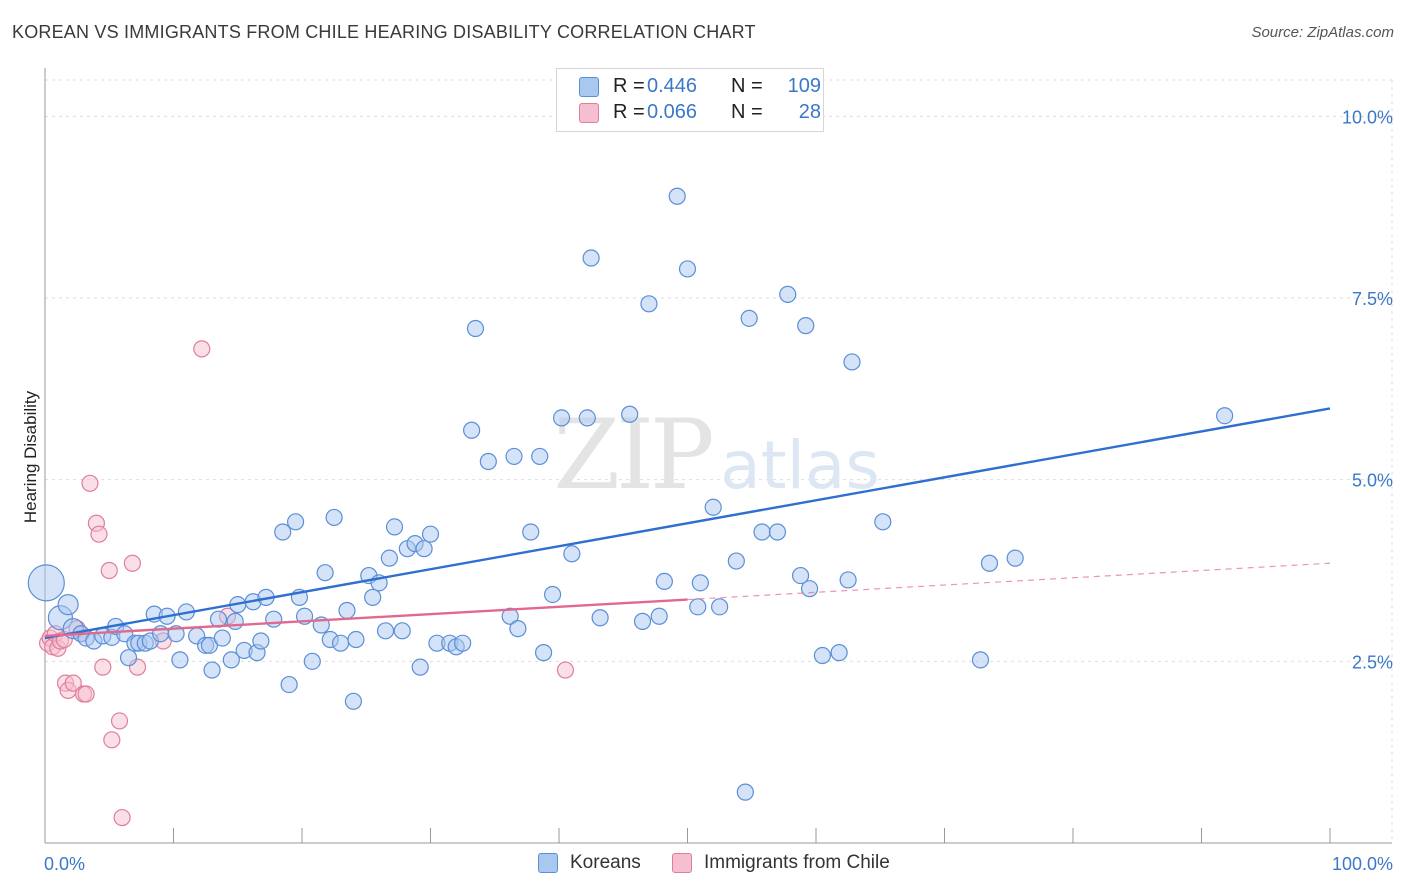  What do you see at coordinates (1009, 581) in the screenshot?
I see `chile-trend-extension` at bounding box center [1009, 581].